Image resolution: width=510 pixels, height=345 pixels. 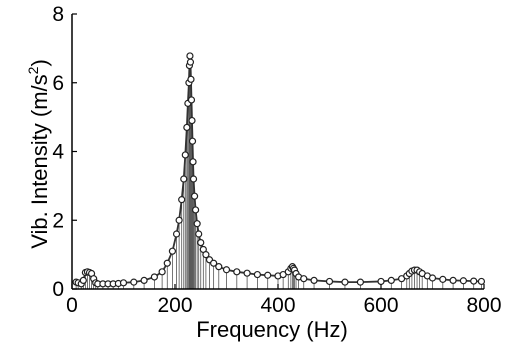 I want to click on y-axis-title-close: ), so click(x=39, y=62).